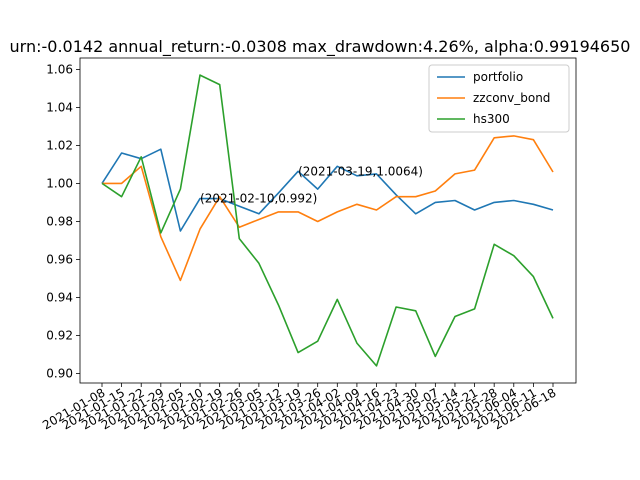 The width and height of the screenshot is (640, 480). Describe the element at coordinates (59, 221) in the screenshot. I see `y-tick-label: 0.98` at that location.